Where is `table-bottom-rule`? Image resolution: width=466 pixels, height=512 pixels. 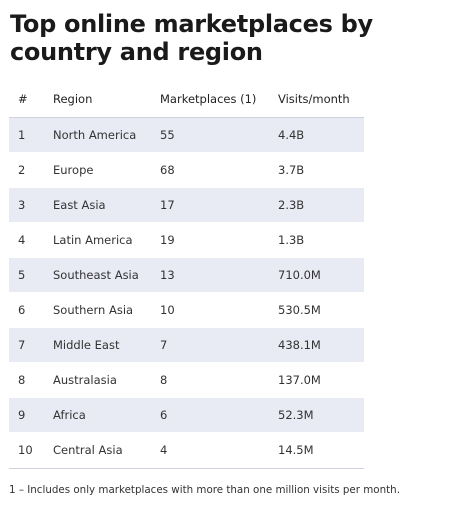
table-bottom-rule is located at coordinates (186, 468).